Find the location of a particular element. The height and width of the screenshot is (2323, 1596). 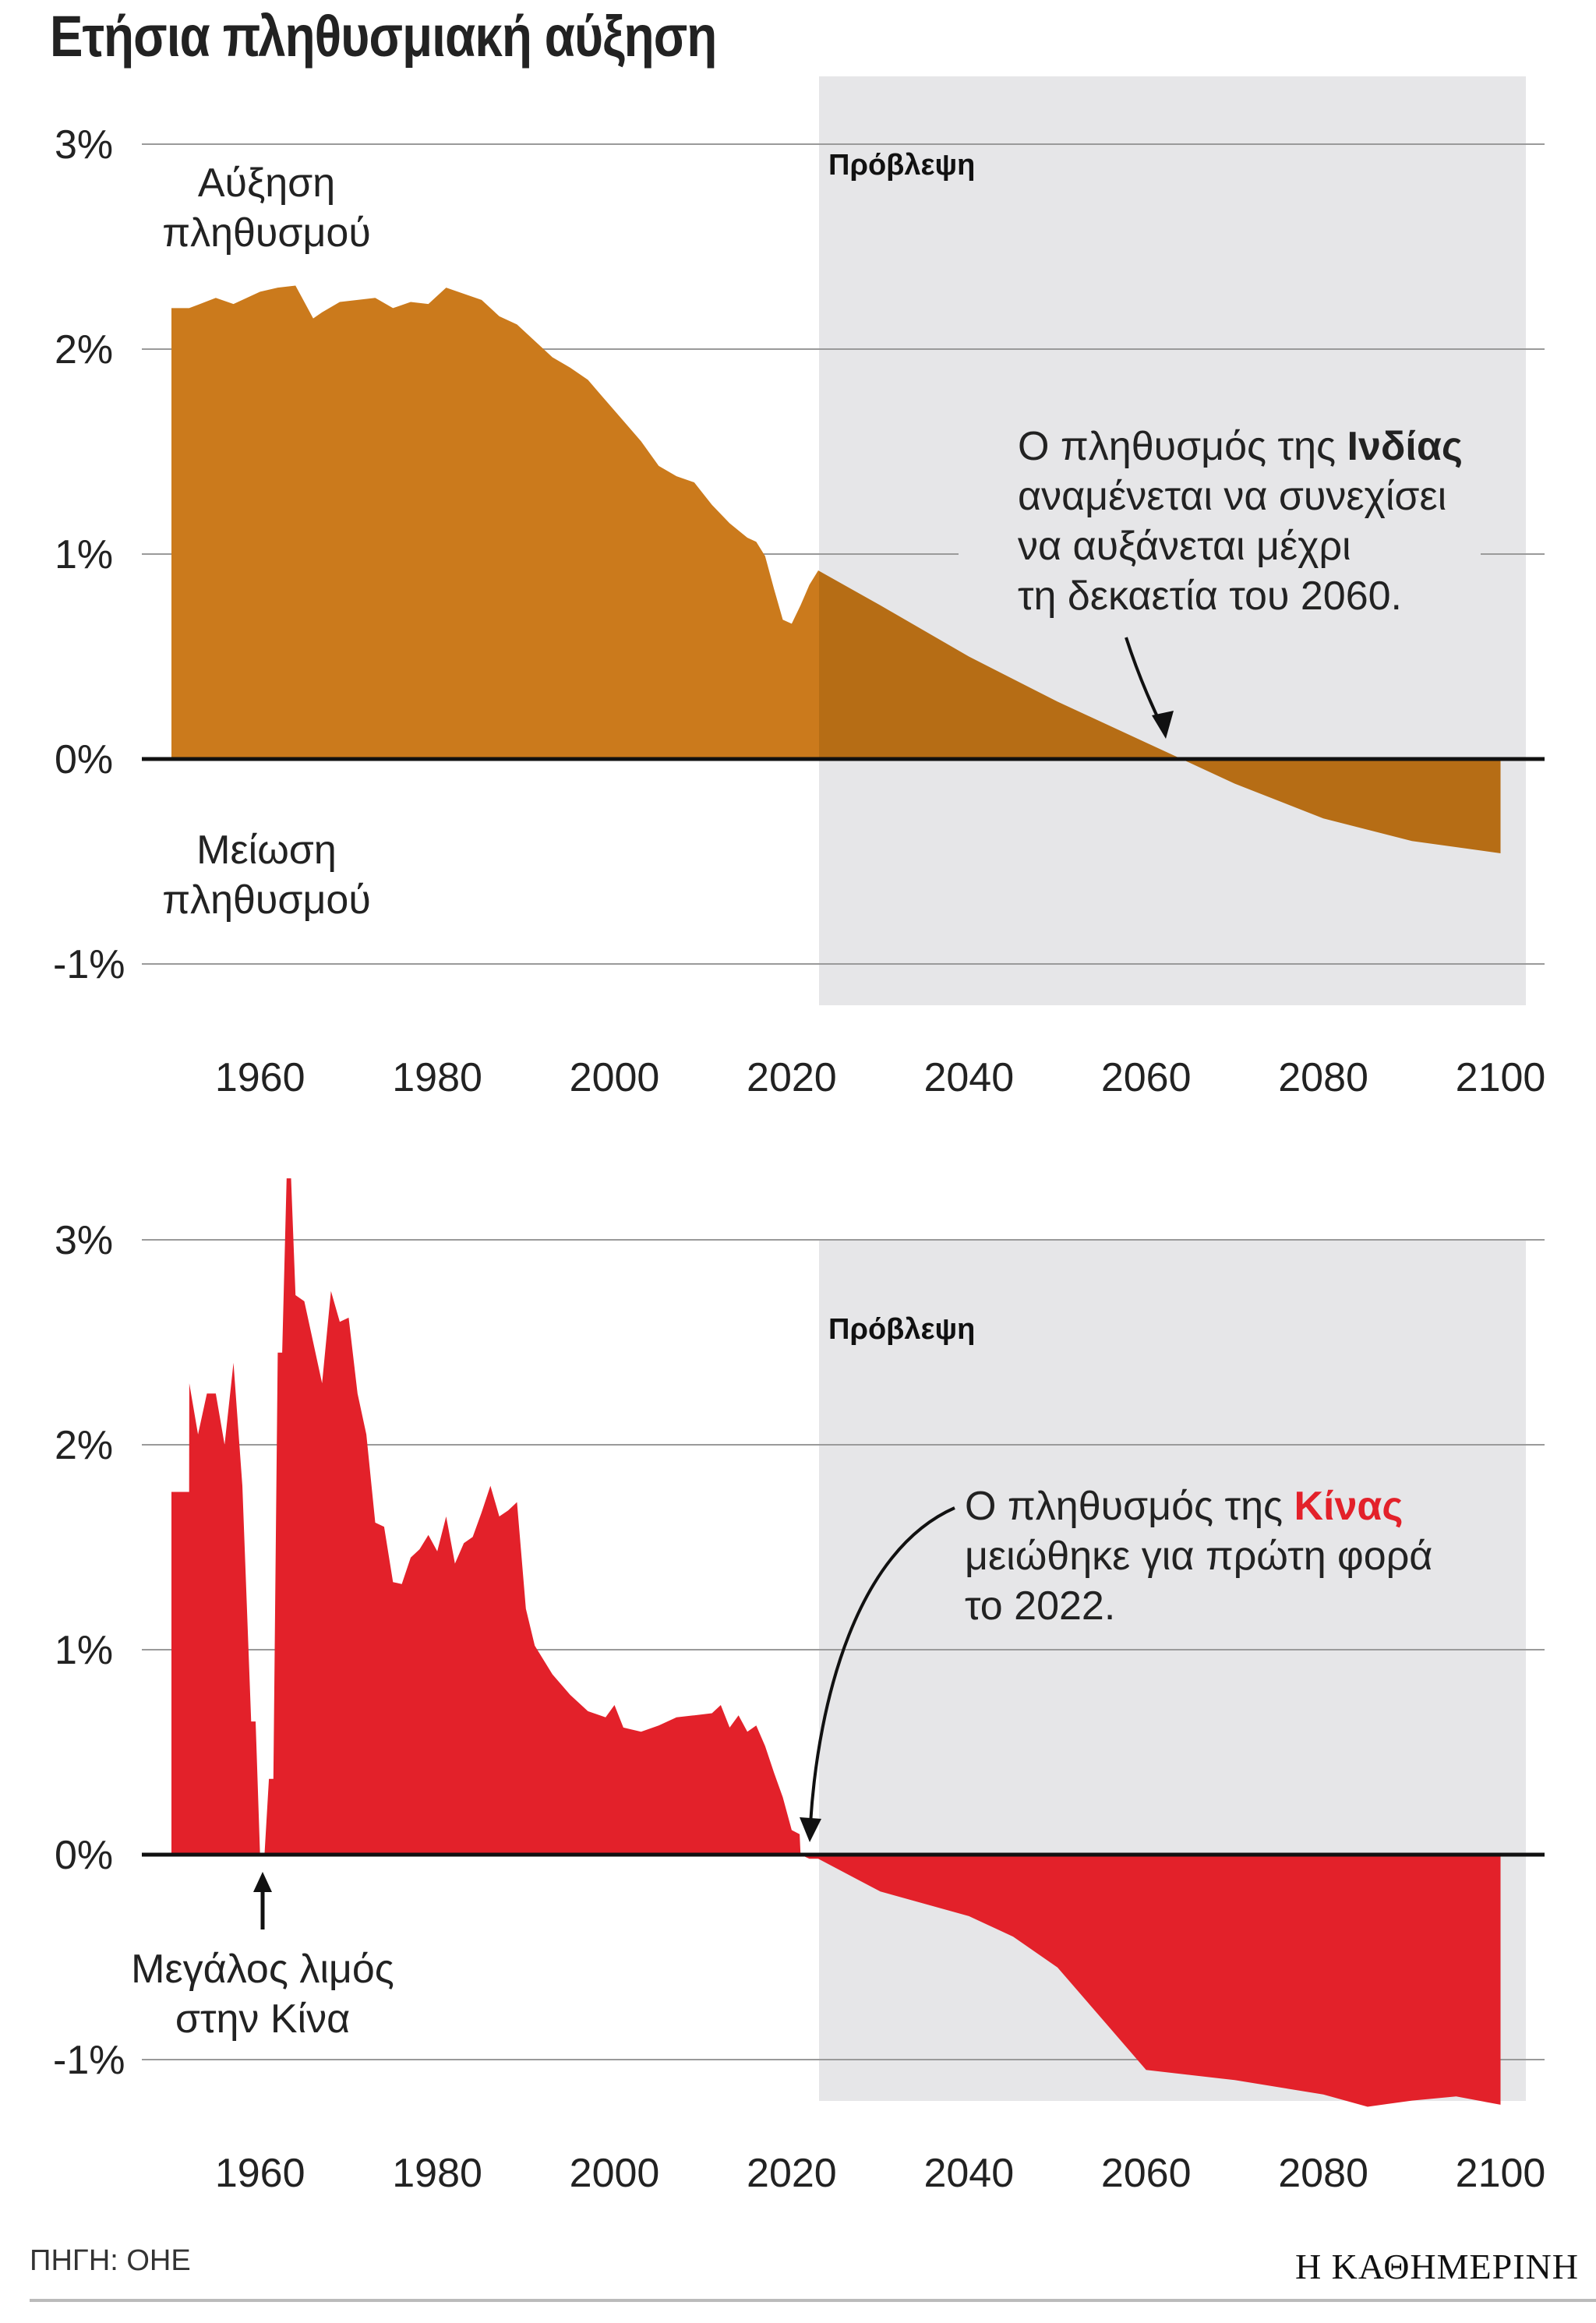

annotation-line: αναμένεται να συνεχίσει is located at coordinates (1232, 497).